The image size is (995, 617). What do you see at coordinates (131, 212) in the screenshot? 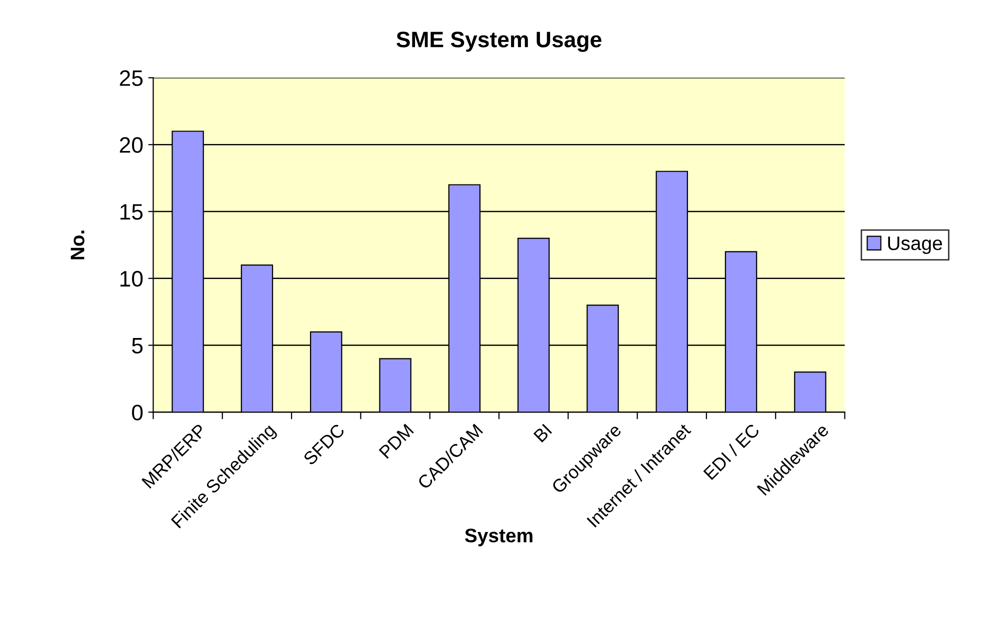
I see `y-tick-label: 15` at bounding box center [131, 212].